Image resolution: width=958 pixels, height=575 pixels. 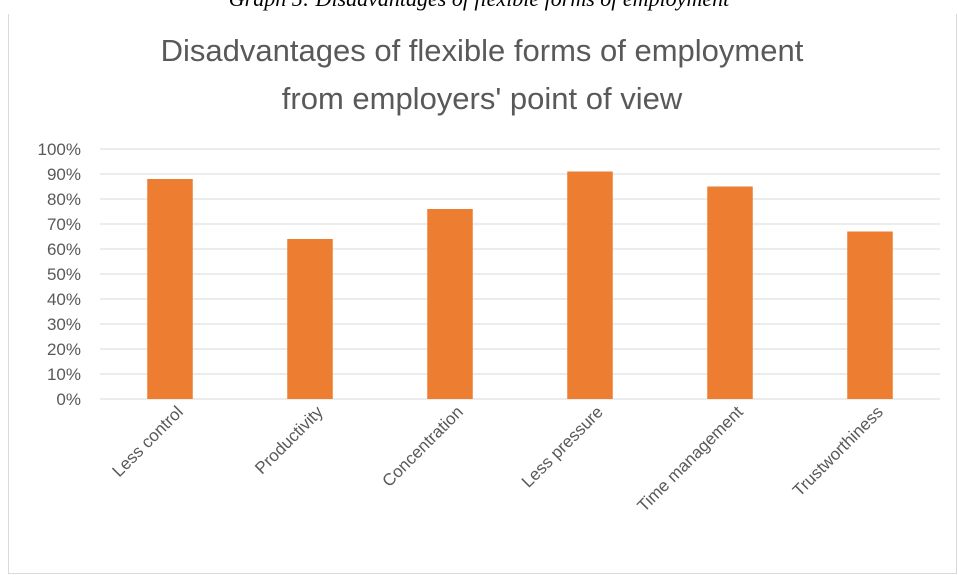 I want to click on y-axis-tick-labels: 0% 10% 20% 30% 40% 50% 60% 70% 80% 90% 100%, so click(x=59, y=274).